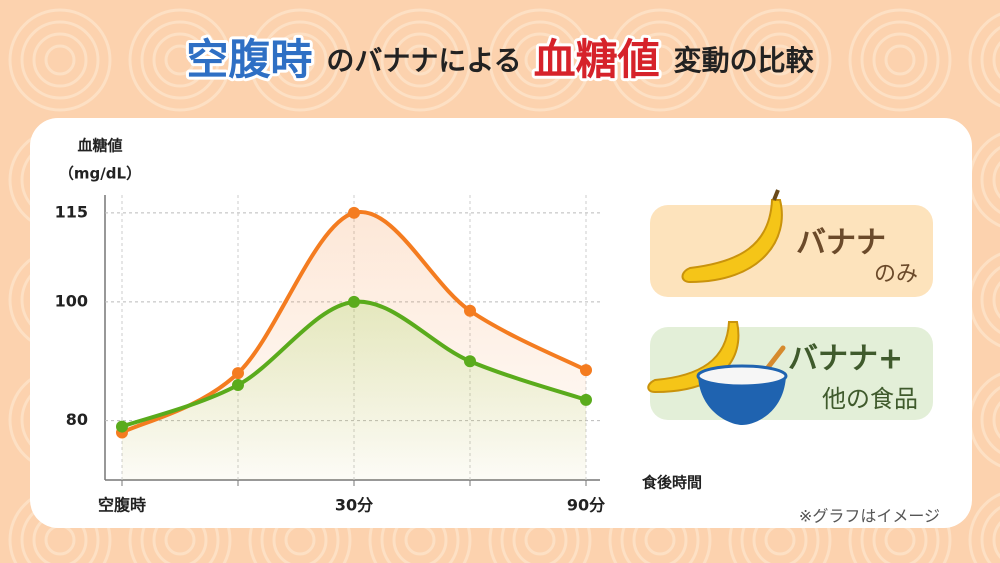 The width and height of the screenshot is (1000, 563). Describe the element at coordinates (122, 505) in the screenshot. I see `x-tick-label: 空腹時` at that location.